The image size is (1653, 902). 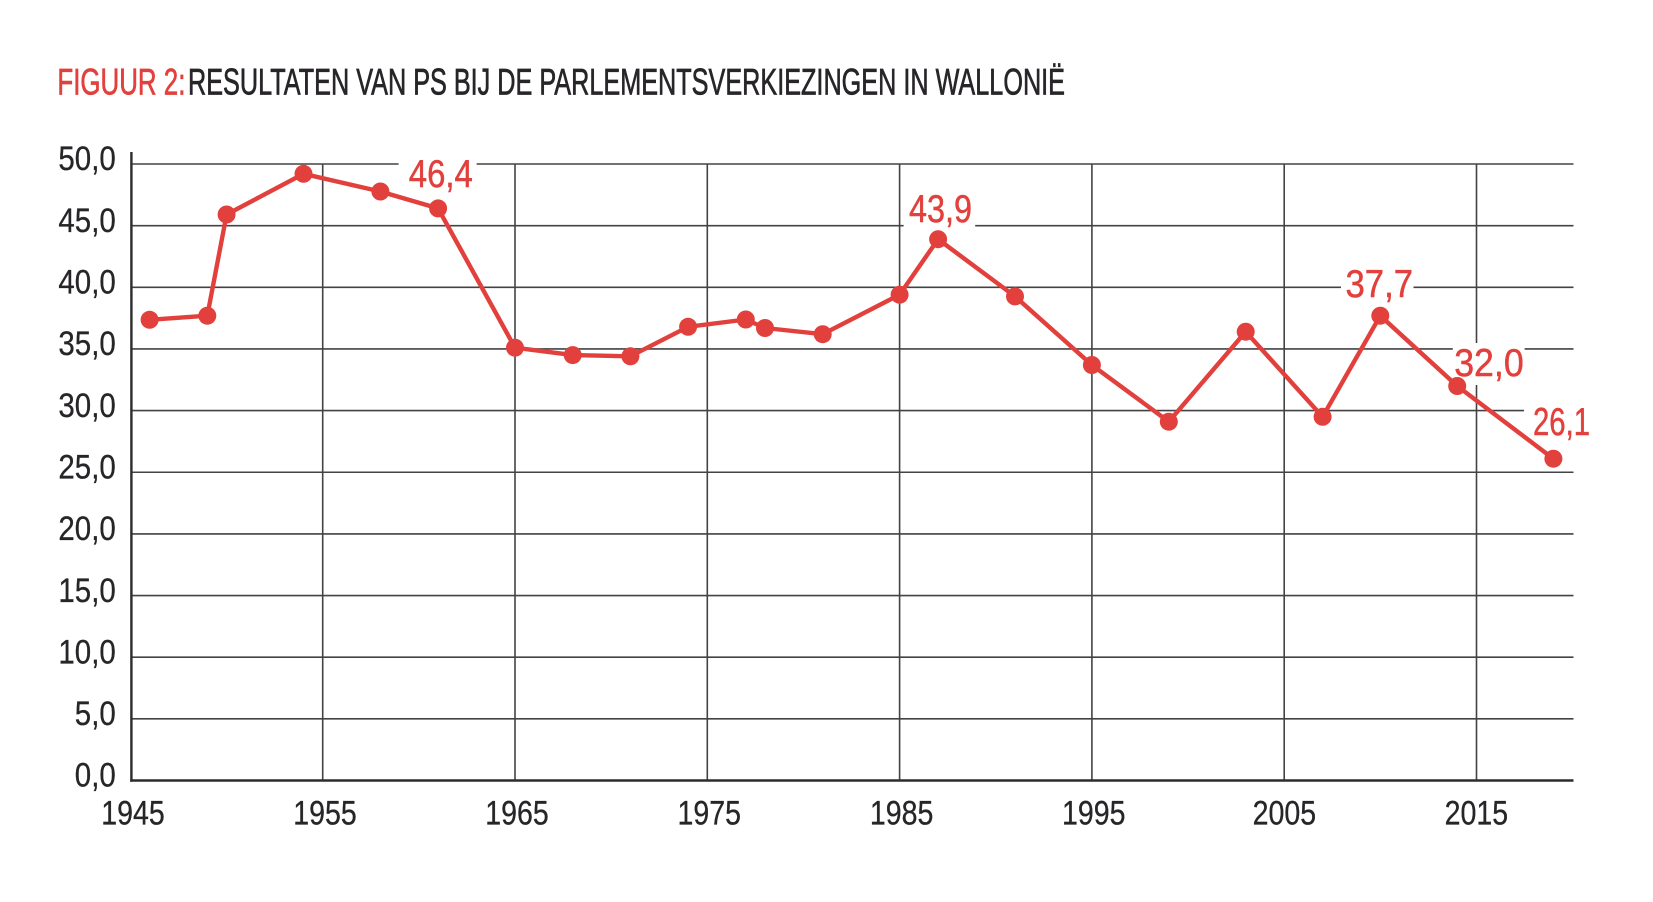 I want to click on svg-text: 1985, so click(x=902, y=814).